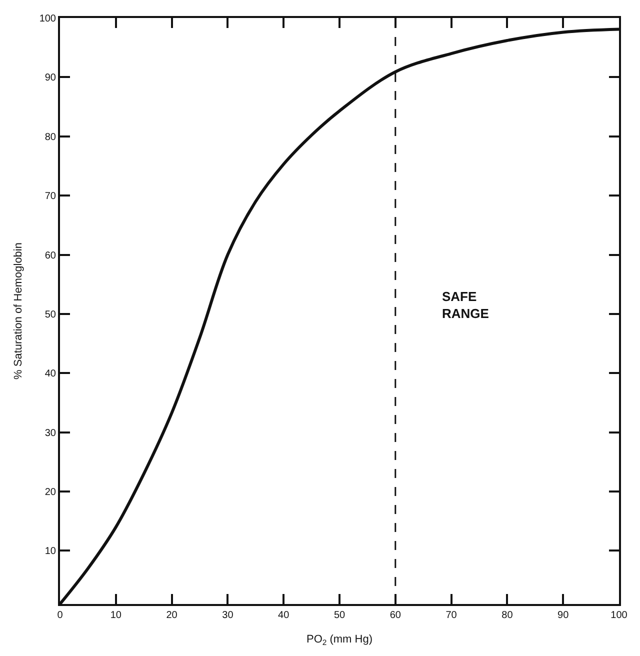 The height and width of the screenshot is (656, 640). Describe the element at coordinates (619, 615) in the screenshot. I see `x-tick-label: 100` at that location.